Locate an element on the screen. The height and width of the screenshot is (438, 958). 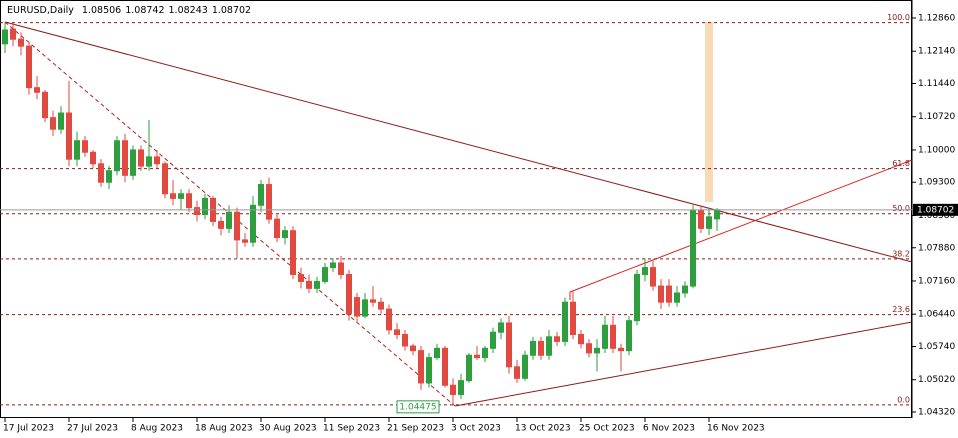
y-tick-label: 1.04320 is located at coordinates (936, 413).